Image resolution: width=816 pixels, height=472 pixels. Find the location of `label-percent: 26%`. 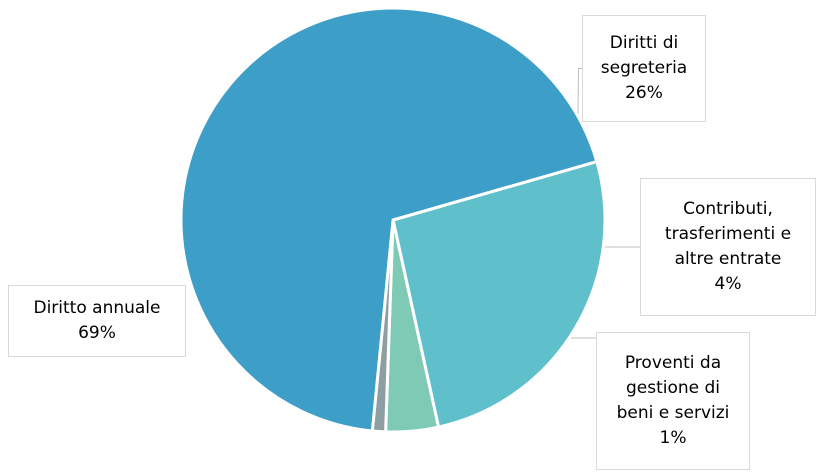

label-percent: 26% is located at coordinates (644, 93).